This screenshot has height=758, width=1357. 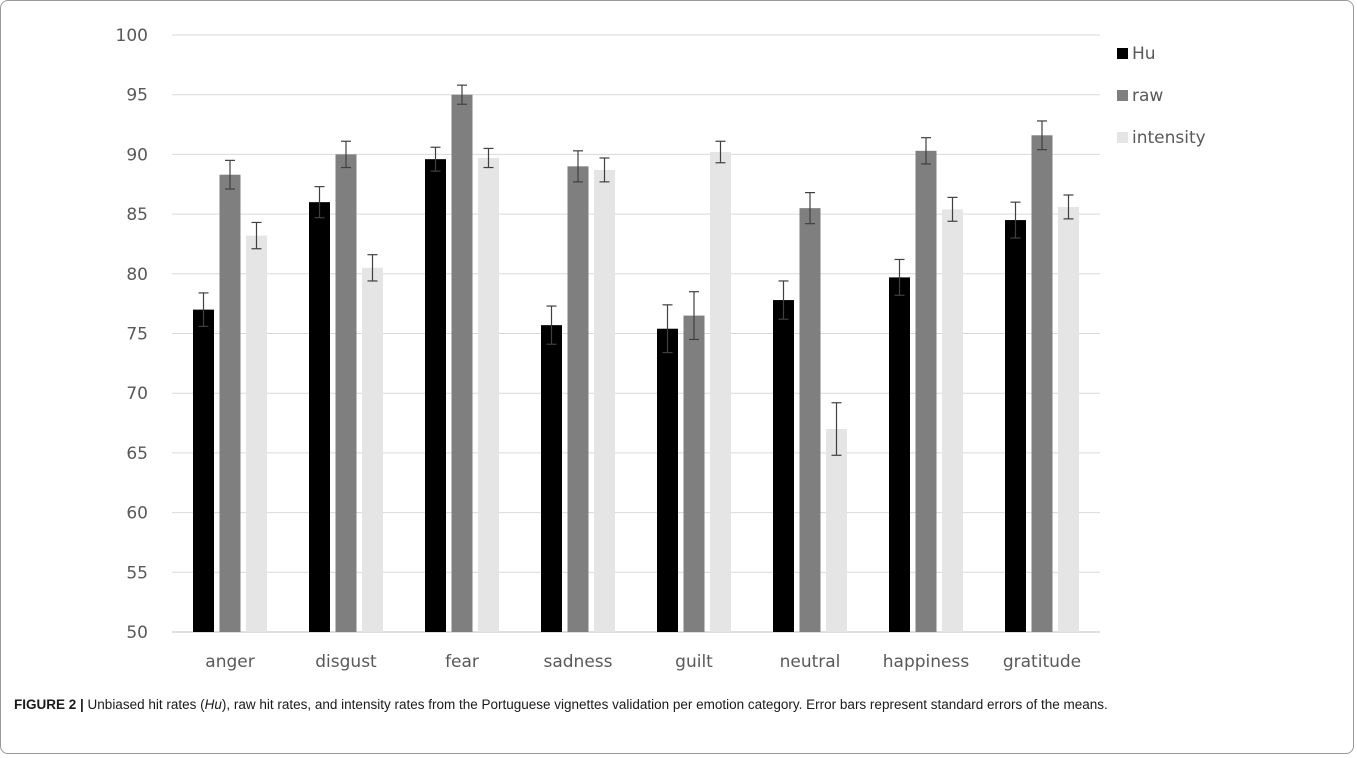 I want to click on bar-Hu-gratitude, so click(x=1015, y=426).